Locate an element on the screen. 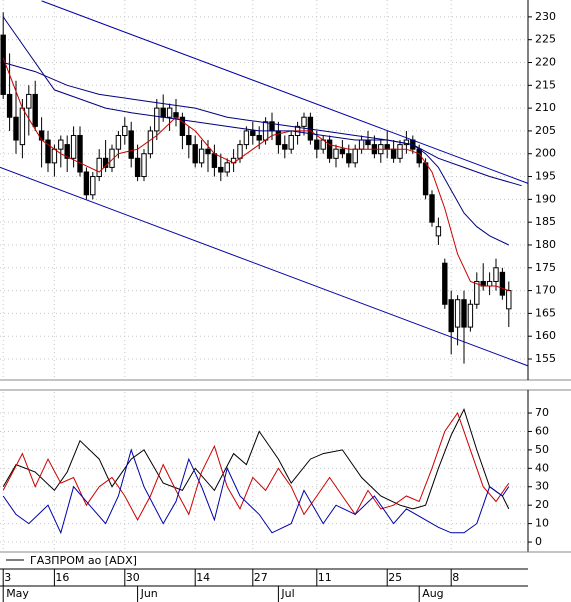 Image resolution: width=571 pixels, height=602 pixels. y-tick-label: 195 is located at coordinates (545, 176).